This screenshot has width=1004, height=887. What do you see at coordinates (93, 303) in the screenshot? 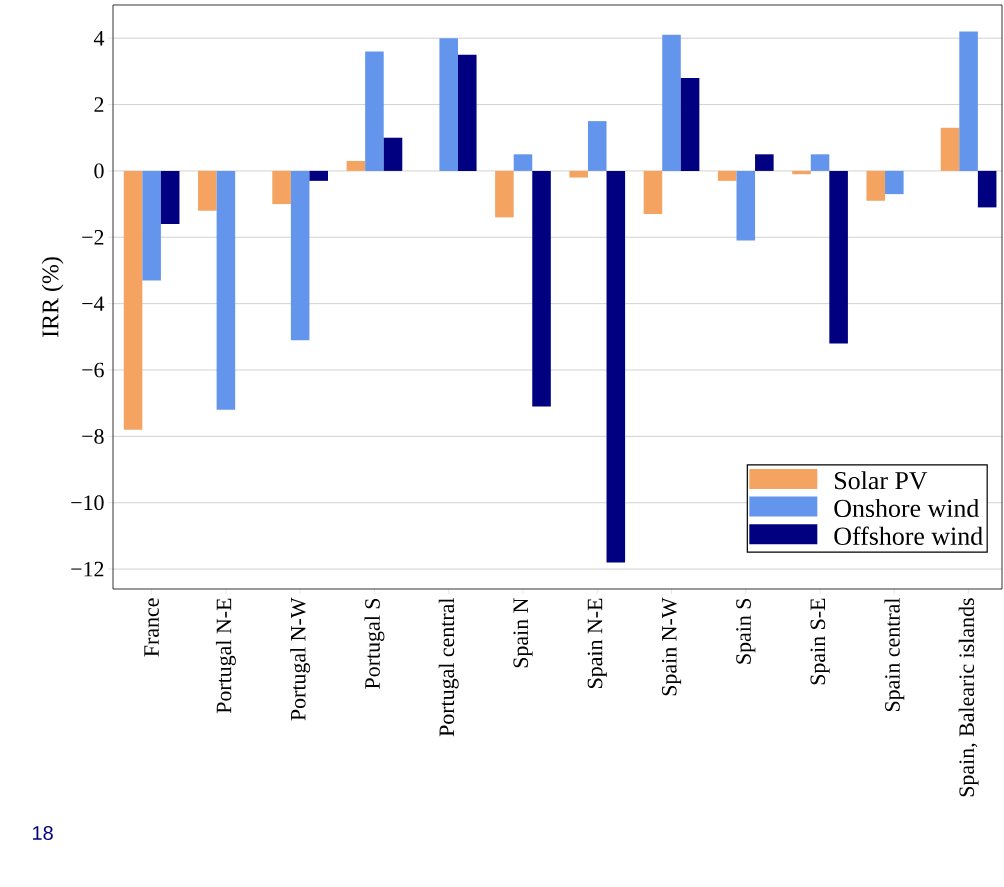
I see `y-tick-label: −4` at bounding box center [93, 303].